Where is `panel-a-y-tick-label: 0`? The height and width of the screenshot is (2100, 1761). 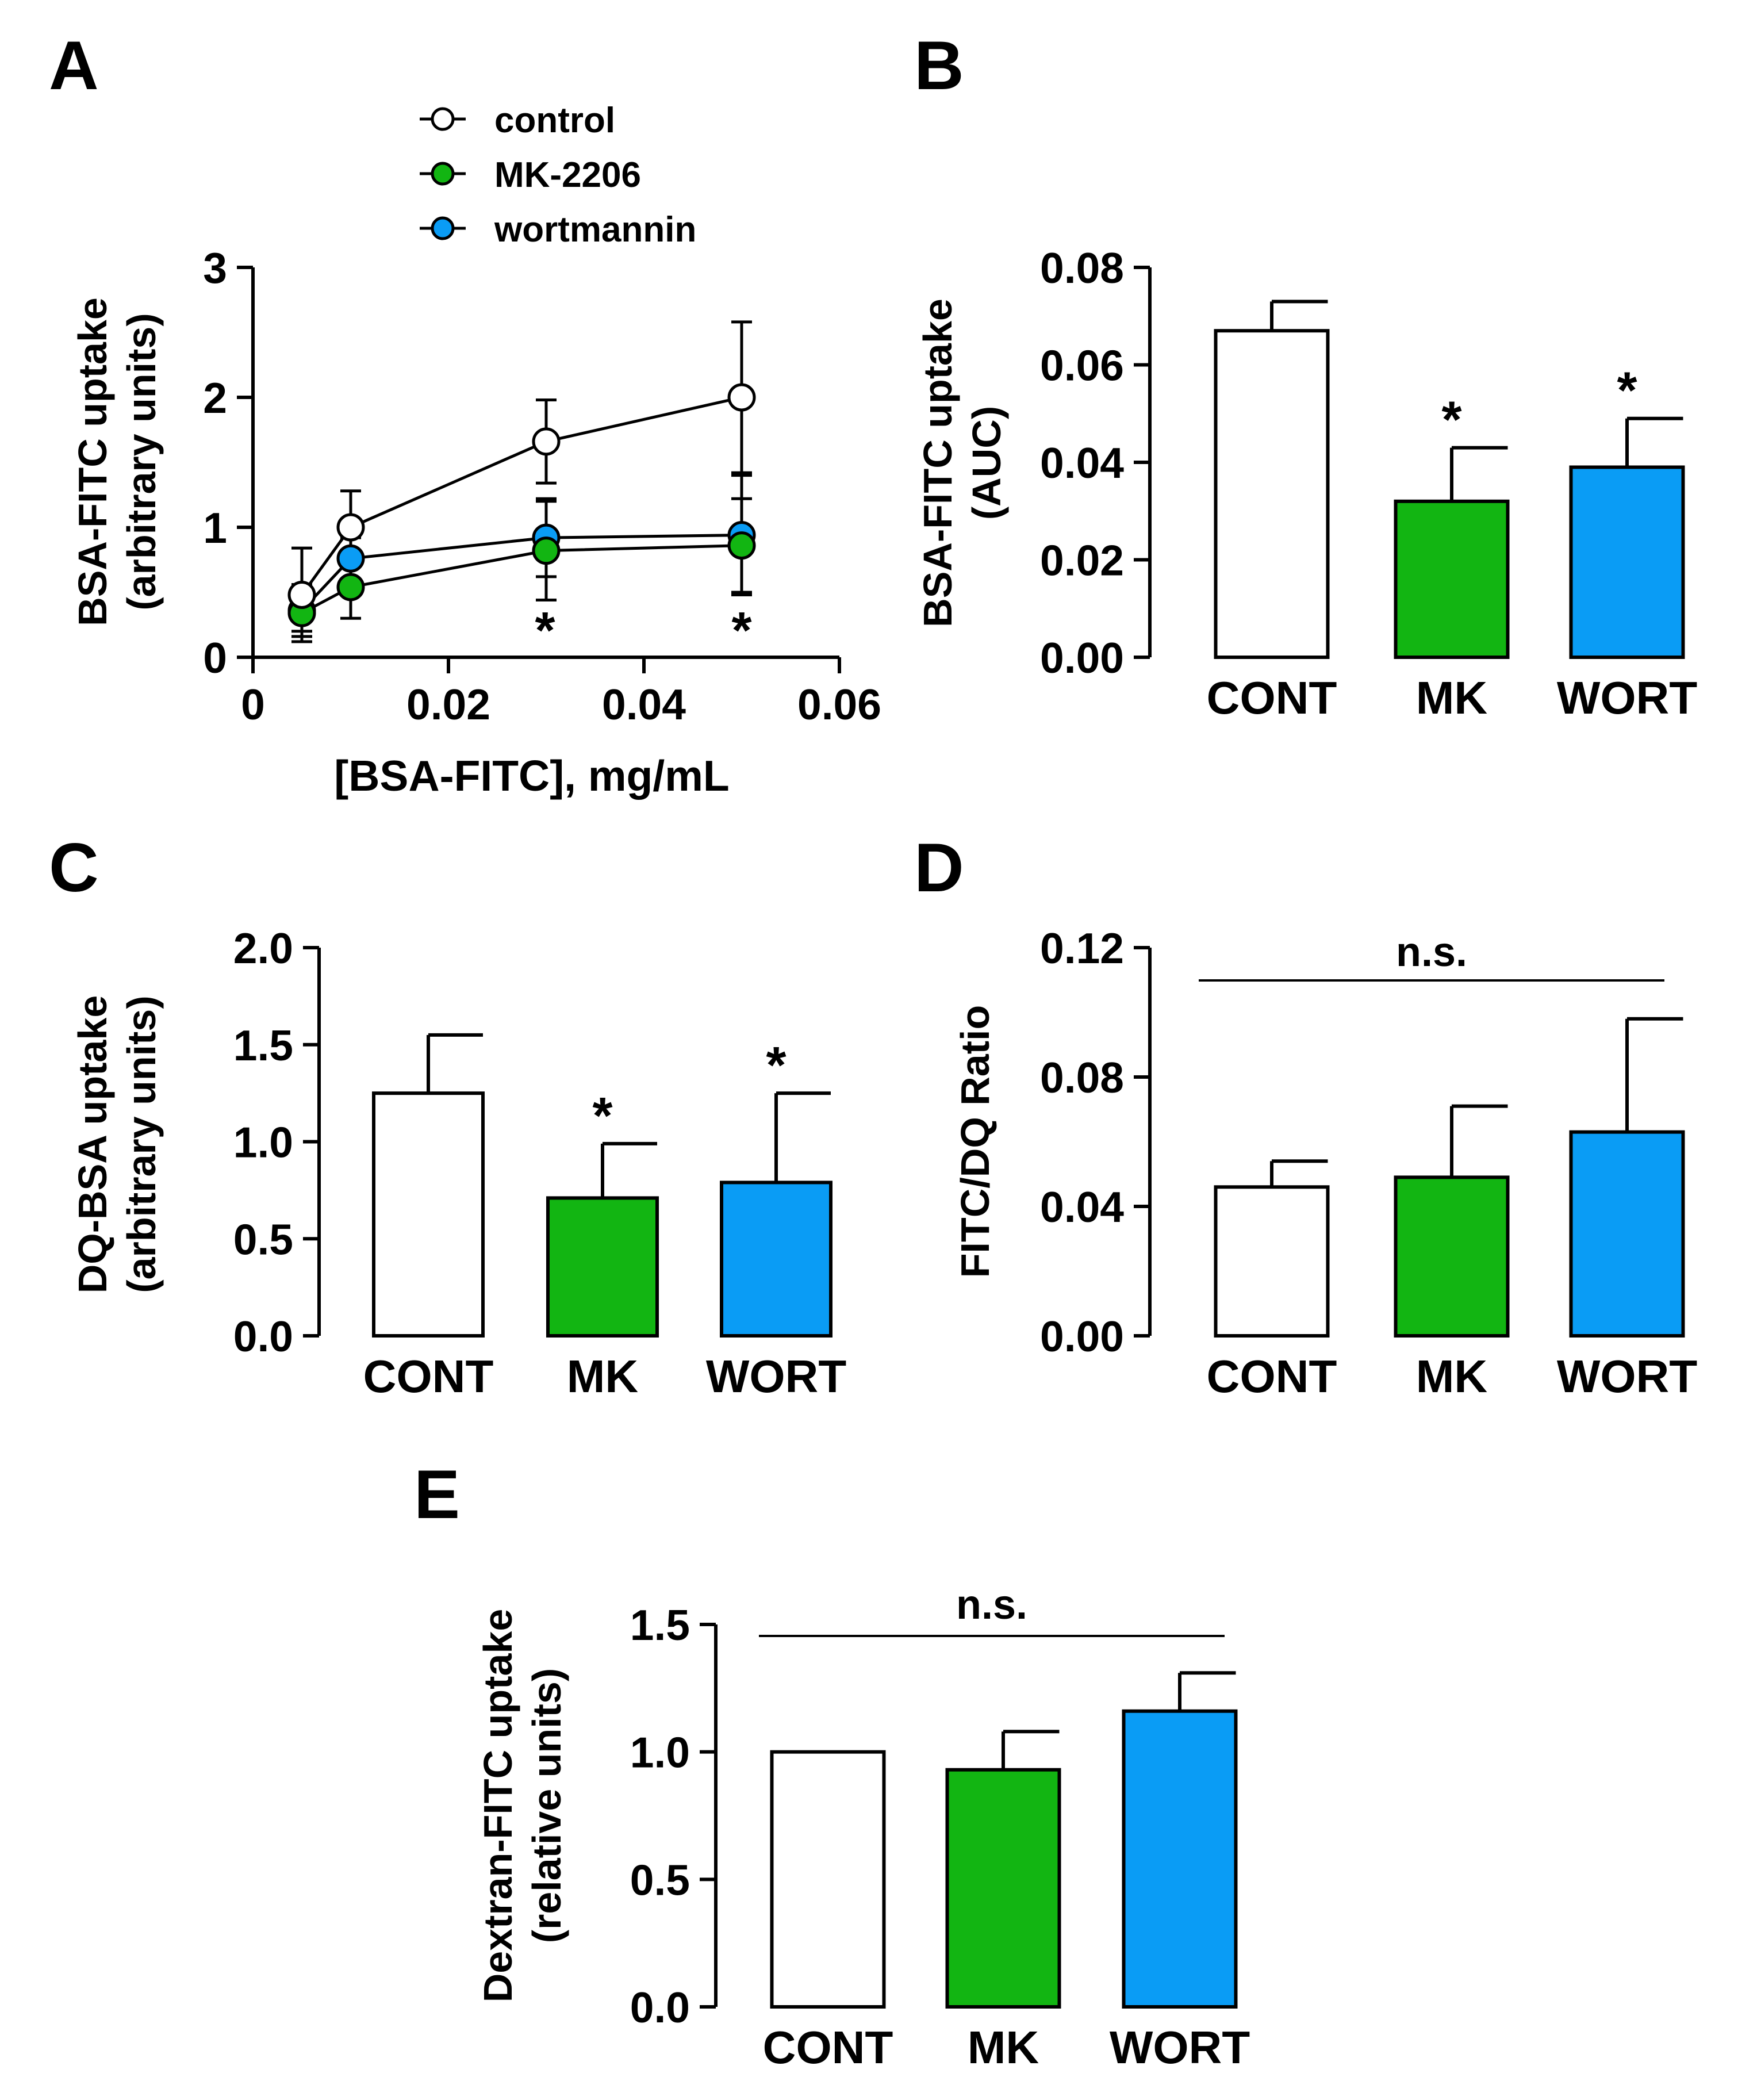 panel-a-y-tick-label: 0 is located at coordinates (215, 658).